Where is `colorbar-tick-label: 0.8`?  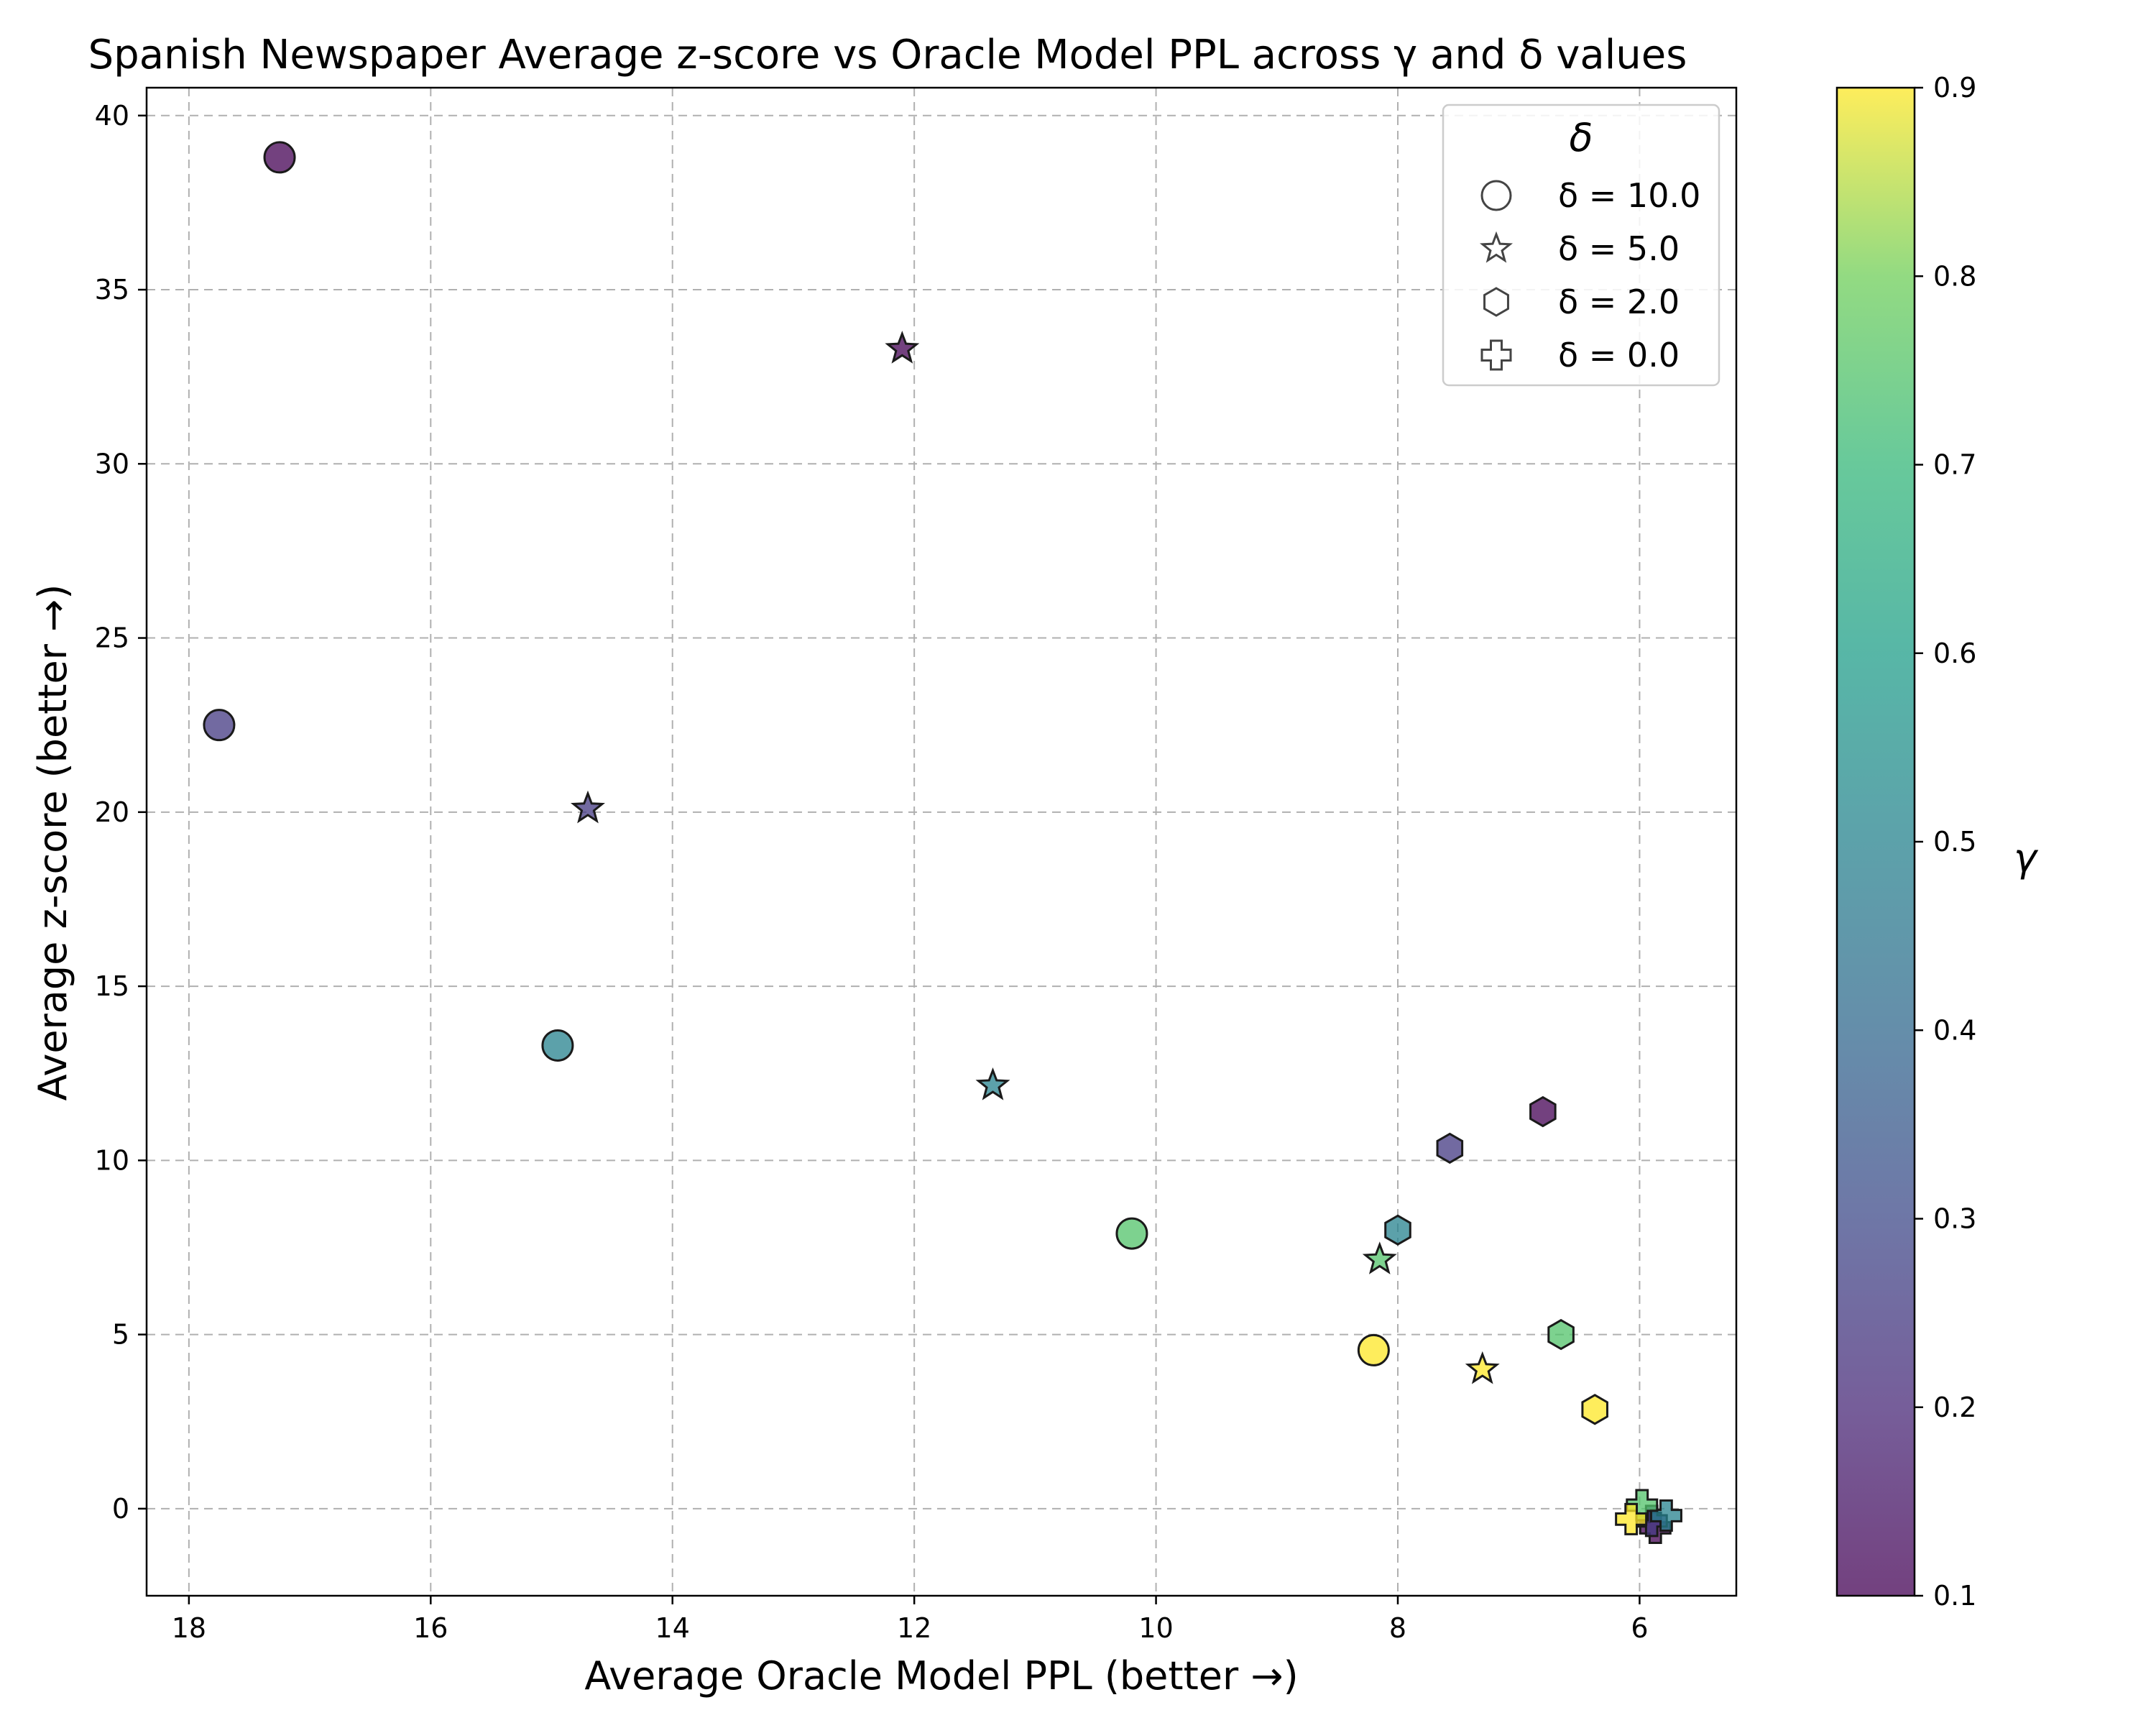
colorbar-tick-label: 0.8 is located at coordinates (1954, 276).